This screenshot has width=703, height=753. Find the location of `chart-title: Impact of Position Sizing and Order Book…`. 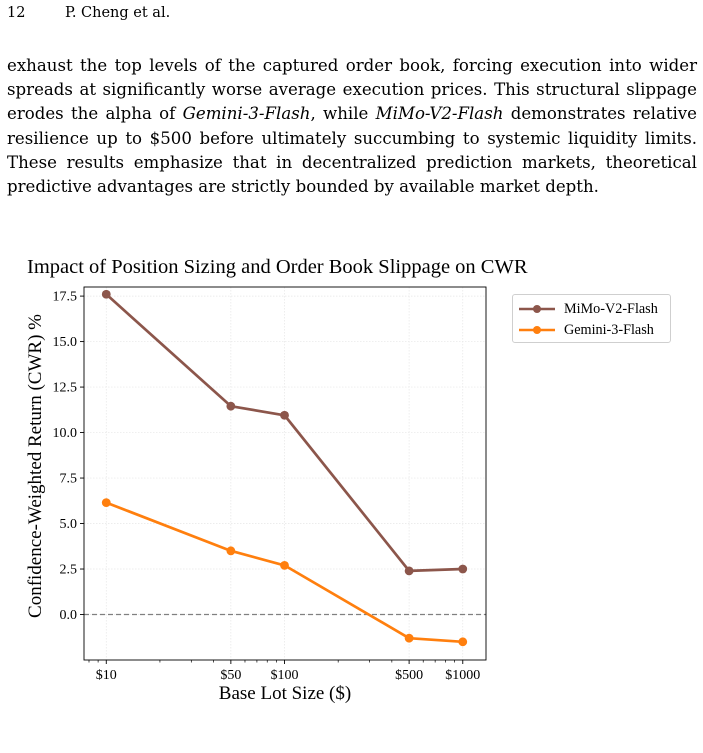

chart-title: Impact of Position Sizing and Order Book… is located at coordinates (277, 267).